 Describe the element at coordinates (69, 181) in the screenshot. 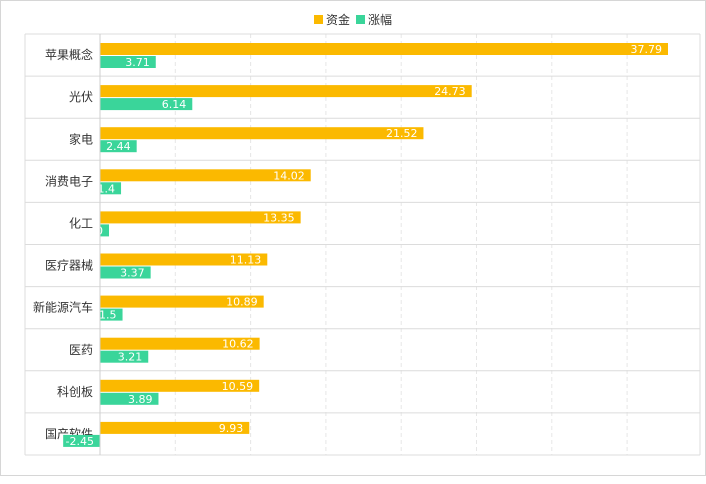

I see `category-label: 消费电子` at that location.